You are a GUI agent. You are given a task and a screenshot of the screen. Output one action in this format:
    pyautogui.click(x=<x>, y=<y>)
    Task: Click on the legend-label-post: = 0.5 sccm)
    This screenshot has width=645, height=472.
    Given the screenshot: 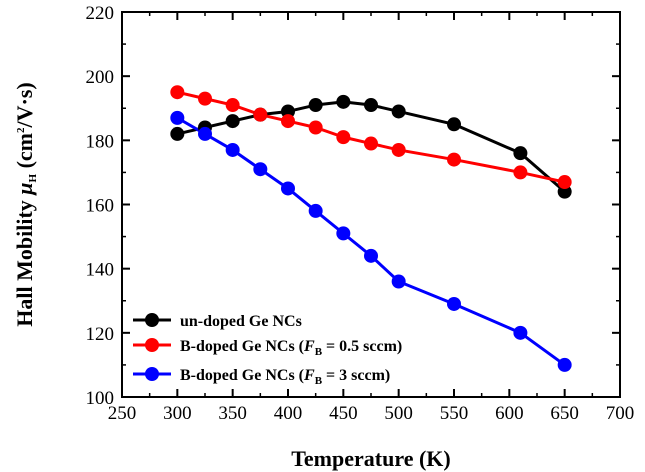 What is the action you would take?
    pyautogui.click(x=362, y=346)
    